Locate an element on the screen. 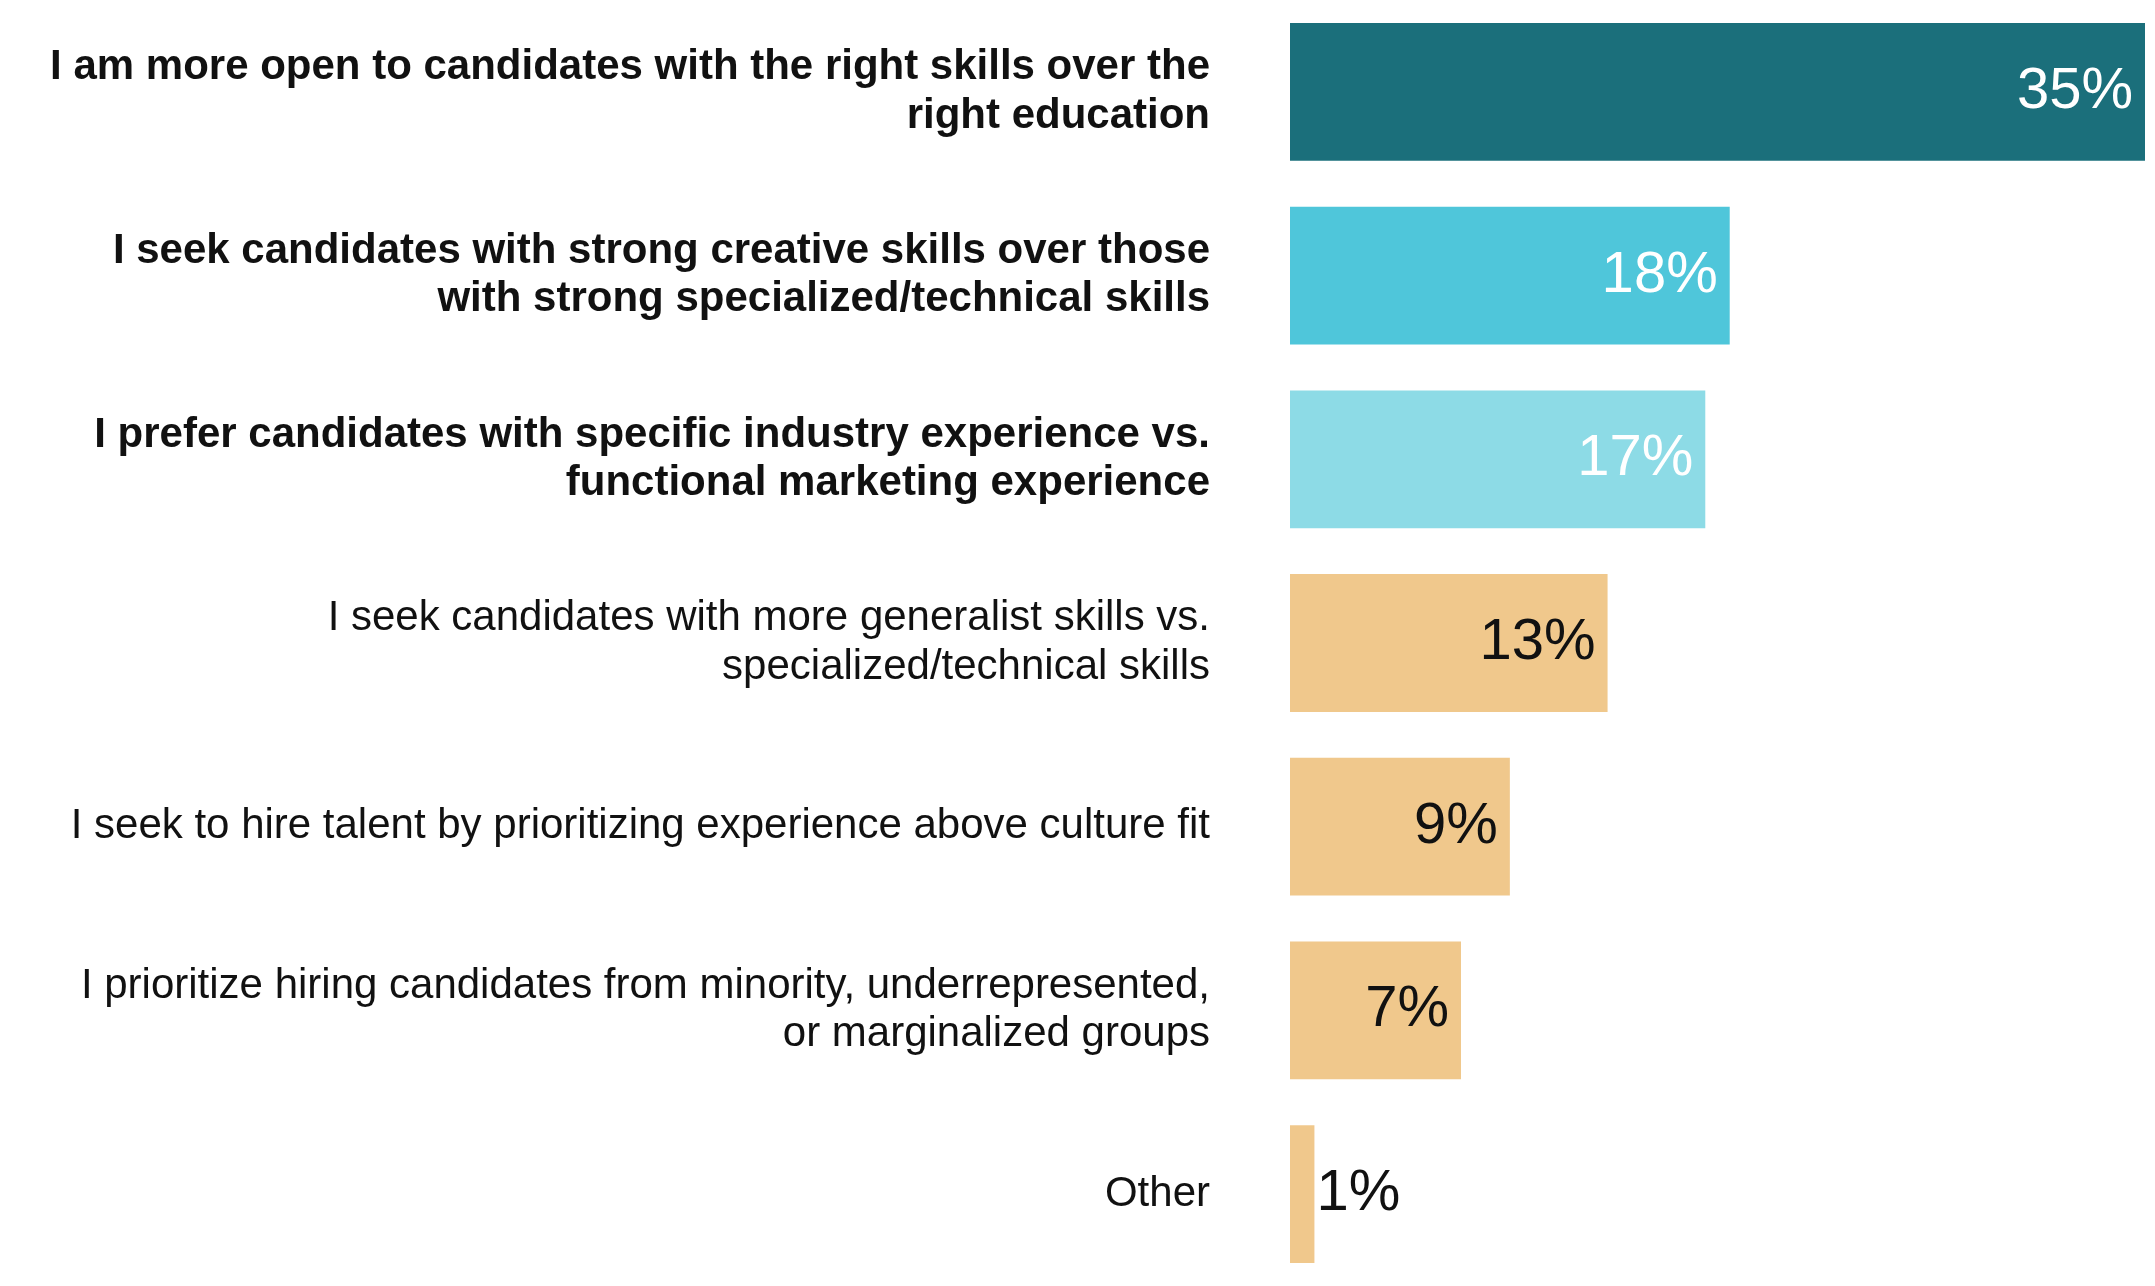 This screenshot has width=2155, height=1286. data-label: 18% is located at coordinates (1659, 271).